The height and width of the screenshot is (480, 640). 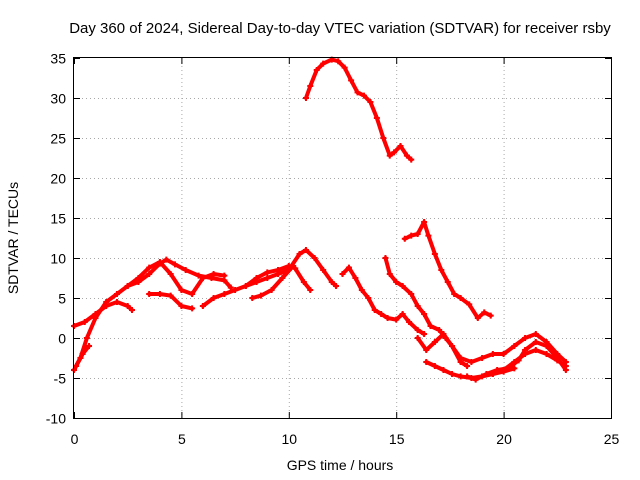 I want to click on y-tick-label: 5, so click(x=62, y=299).